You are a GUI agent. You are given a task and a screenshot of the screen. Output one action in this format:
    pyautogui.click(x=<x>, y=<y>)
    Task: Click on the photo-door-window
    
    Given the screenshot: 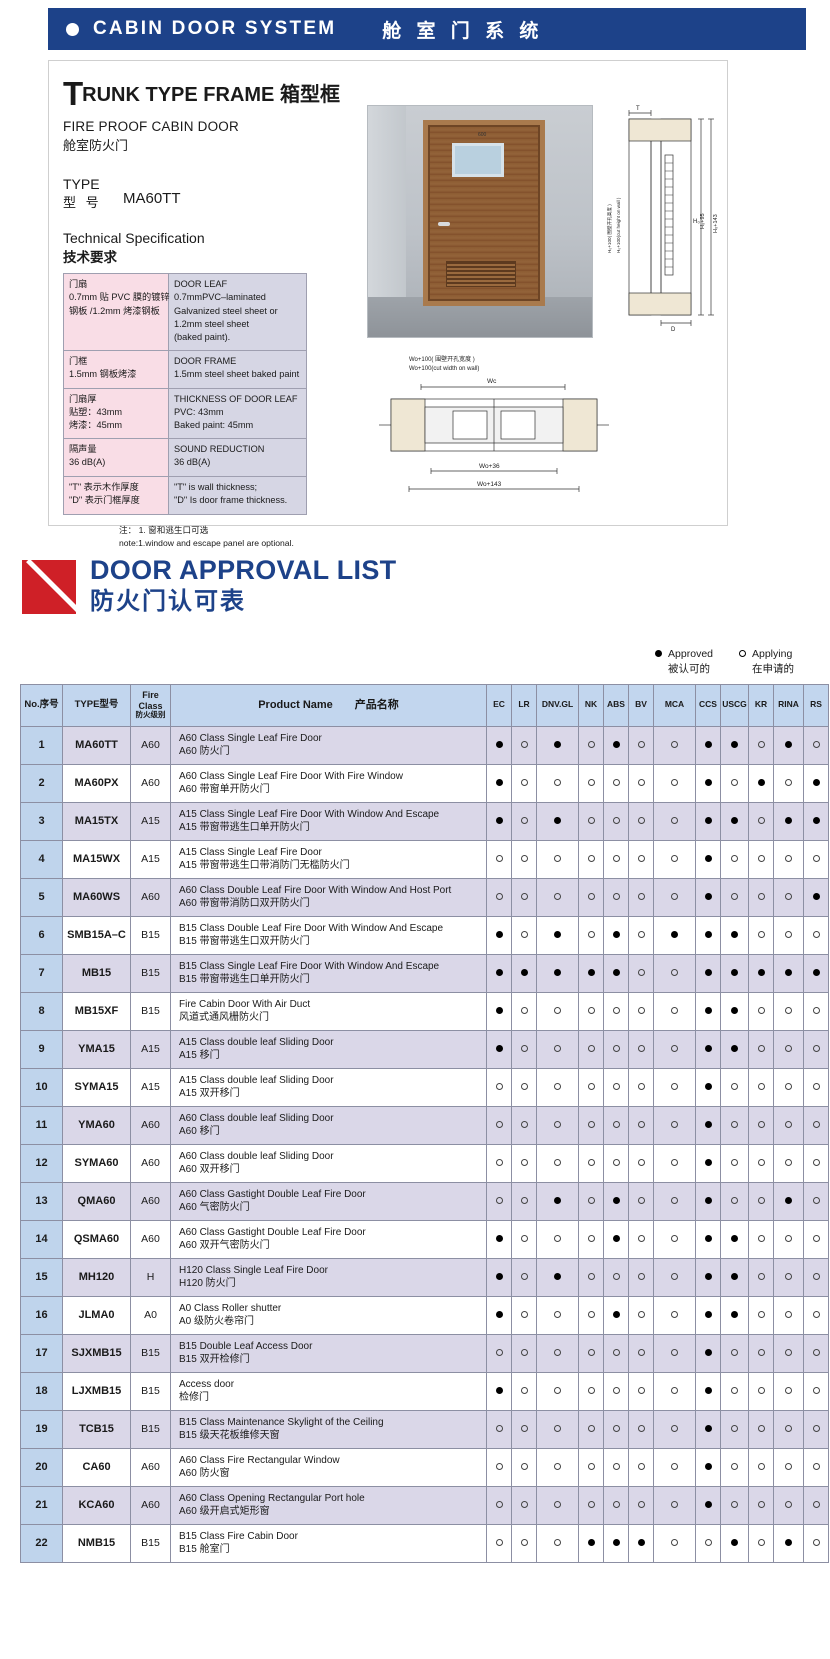 What is the action you would take?
    pyautogui.click(x=478, y=160)
    